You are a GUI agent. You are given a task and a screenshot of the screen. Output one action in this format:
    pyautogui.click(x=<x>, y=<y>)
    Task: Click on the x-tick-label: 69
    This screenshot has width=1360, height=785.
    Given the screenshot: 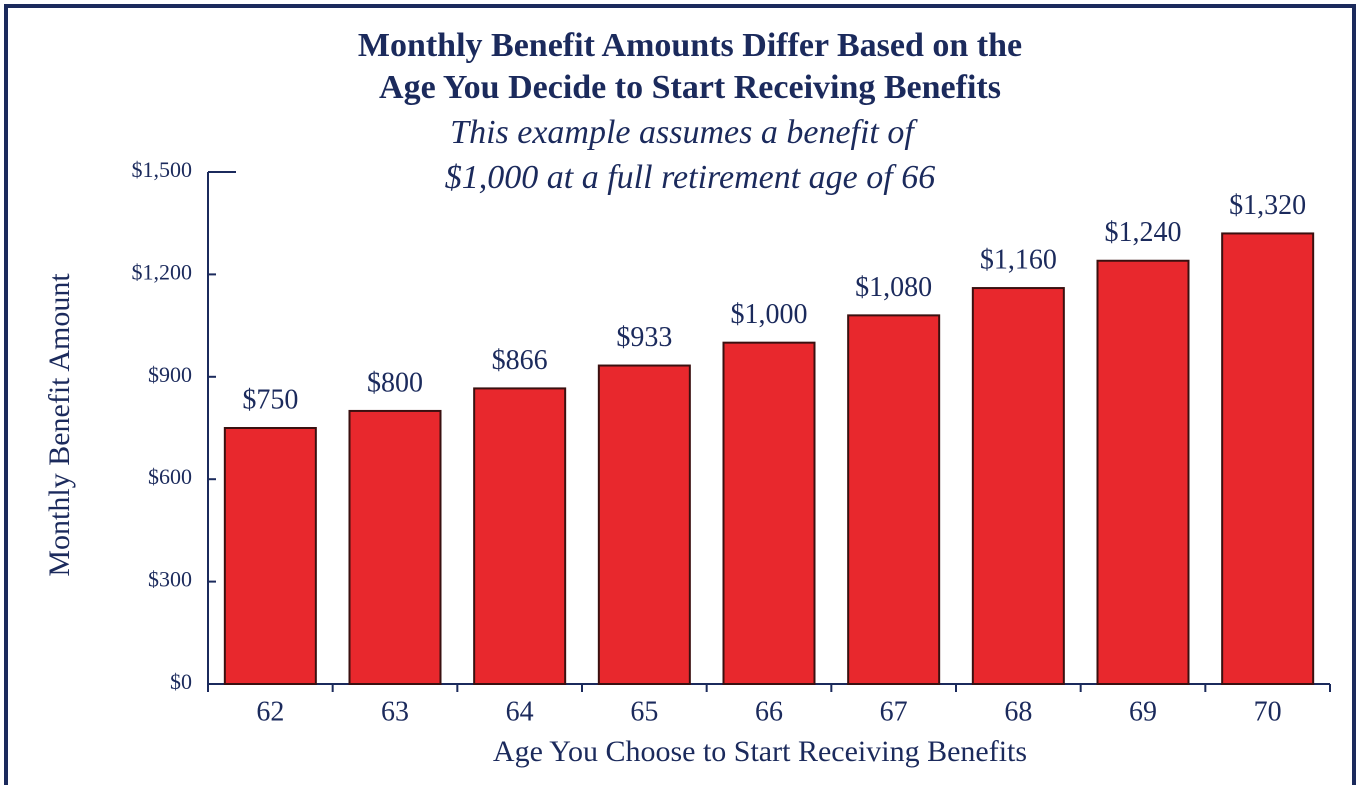 What is the action you would take?
    pyautogui.click(x=1143, y=711)
    